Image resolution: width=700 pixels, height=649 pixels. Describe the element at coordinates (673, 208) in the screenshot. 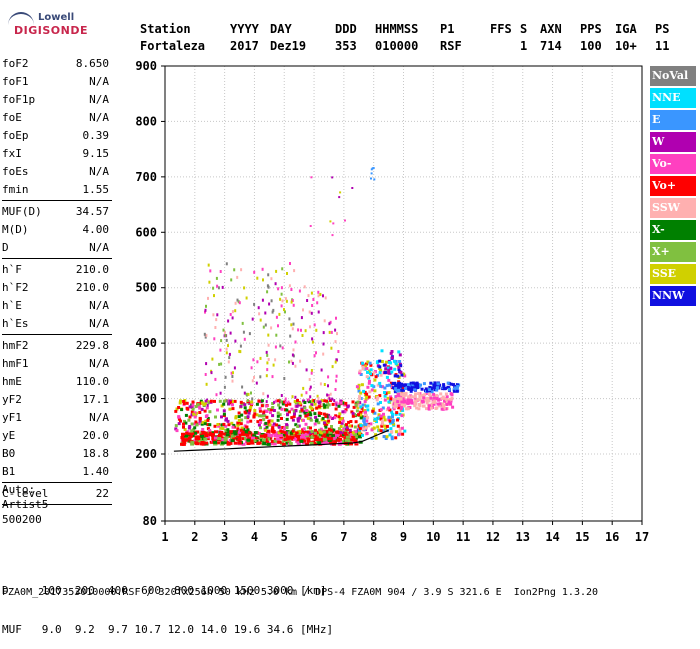

I see `legend-item-ssw: SSW` at that location.